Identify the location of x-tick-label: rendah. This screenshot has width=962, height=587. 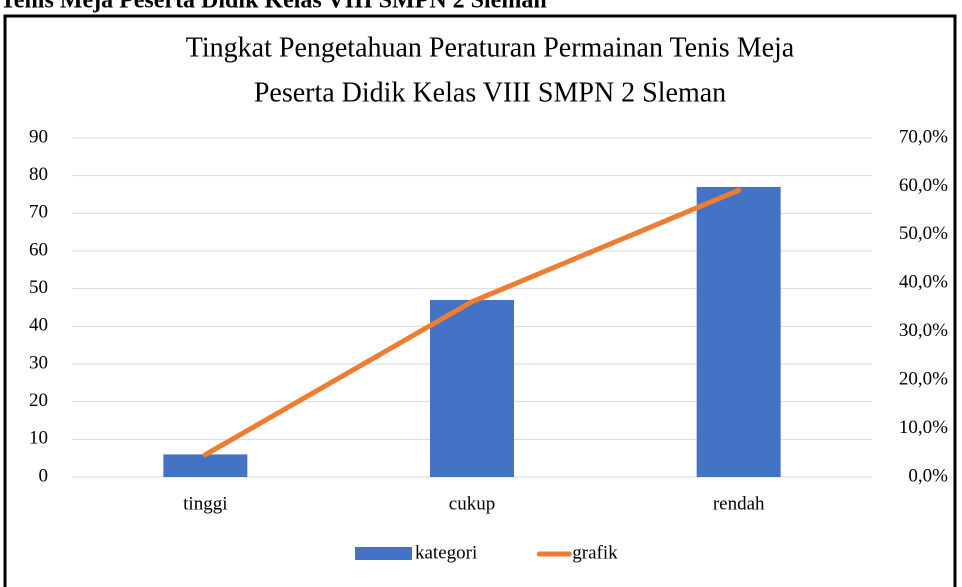
(739, 503).